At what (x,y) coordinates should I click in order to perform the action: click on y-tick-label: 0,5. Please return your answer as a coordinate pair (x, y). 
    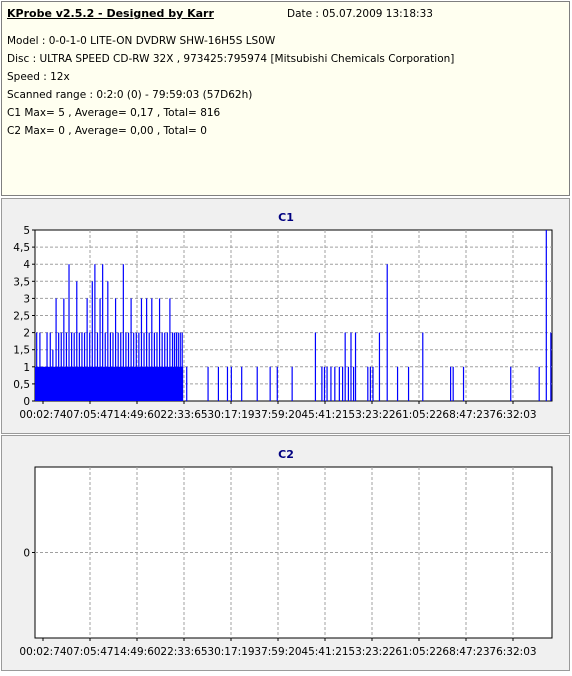
    Looking at the image, I should click on (21, 385).